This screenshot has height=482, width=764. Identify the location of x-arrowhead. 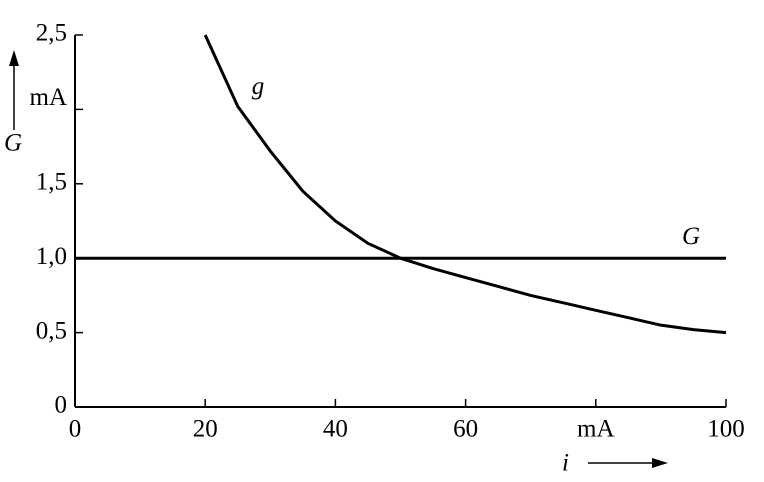
(660, 463).